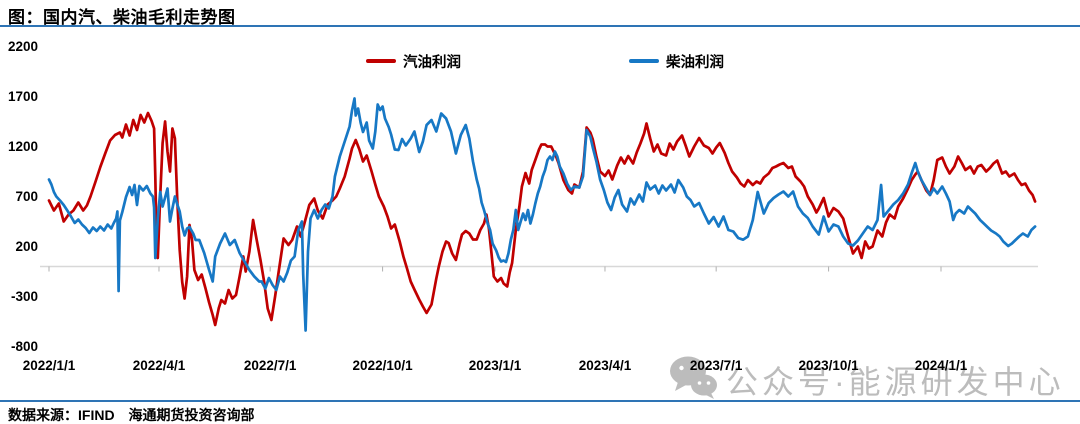 This screenshot has width=1080, height=424. What do you see at coordinates (24, 346) in the screenshot?
I see `y-axis-label: -800` at bounding box center [24, 346].